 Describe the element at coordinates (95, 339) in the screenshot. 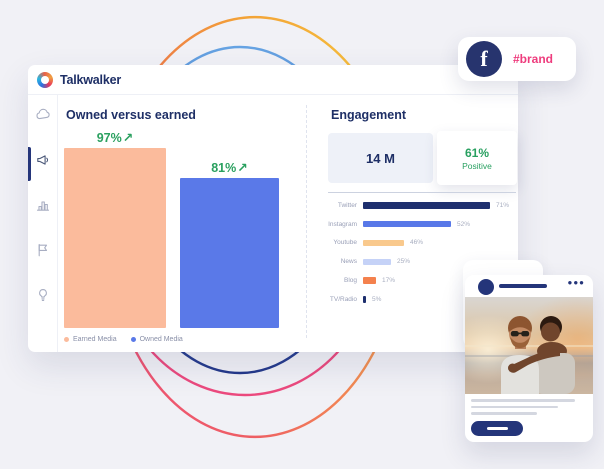

I see `legend-label: Earned Media` at that location.